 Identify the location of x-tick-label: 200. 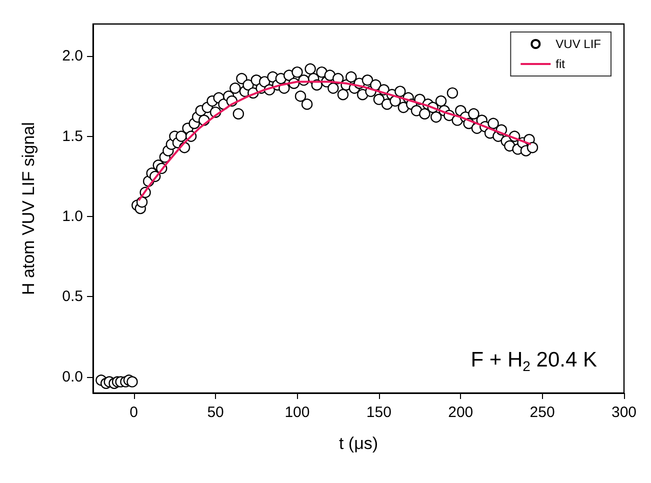
(461, 412).